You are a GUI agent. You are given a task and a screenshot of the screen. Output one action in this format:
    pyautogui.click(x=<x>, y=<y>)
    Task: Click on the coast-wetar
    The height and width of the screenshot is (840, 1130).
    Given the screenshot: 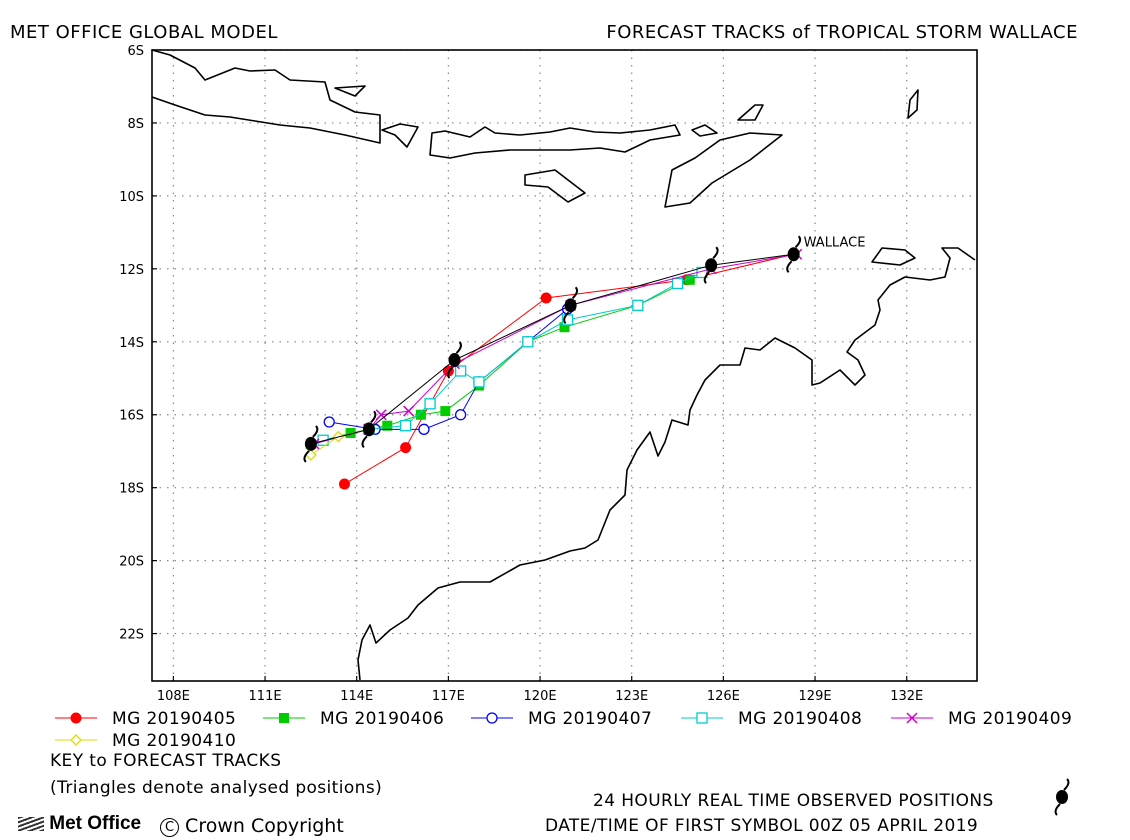 What is the action you would take?
    pyautogui.click(x=704, y=130)
    